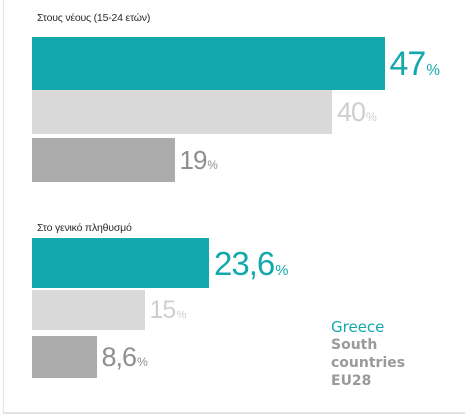 Image resolution: width=472 pixels, height=419 pixels. Describe the element at coordinates (120, 263) in the screenshot. I see `bar-general-greece` at that location.